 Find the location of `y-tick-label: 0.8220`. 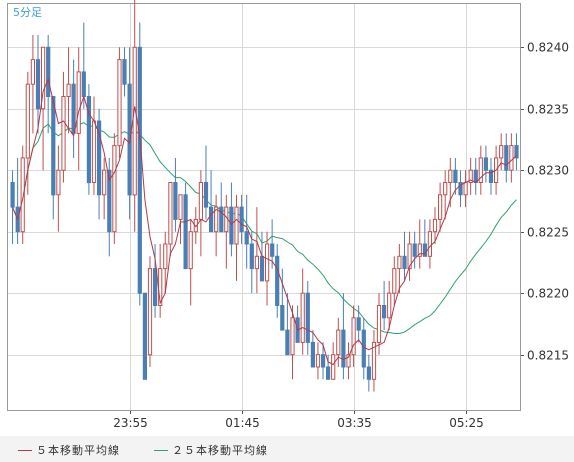

y-tick-label: 0.8220 is located at coordinates (548, 294).